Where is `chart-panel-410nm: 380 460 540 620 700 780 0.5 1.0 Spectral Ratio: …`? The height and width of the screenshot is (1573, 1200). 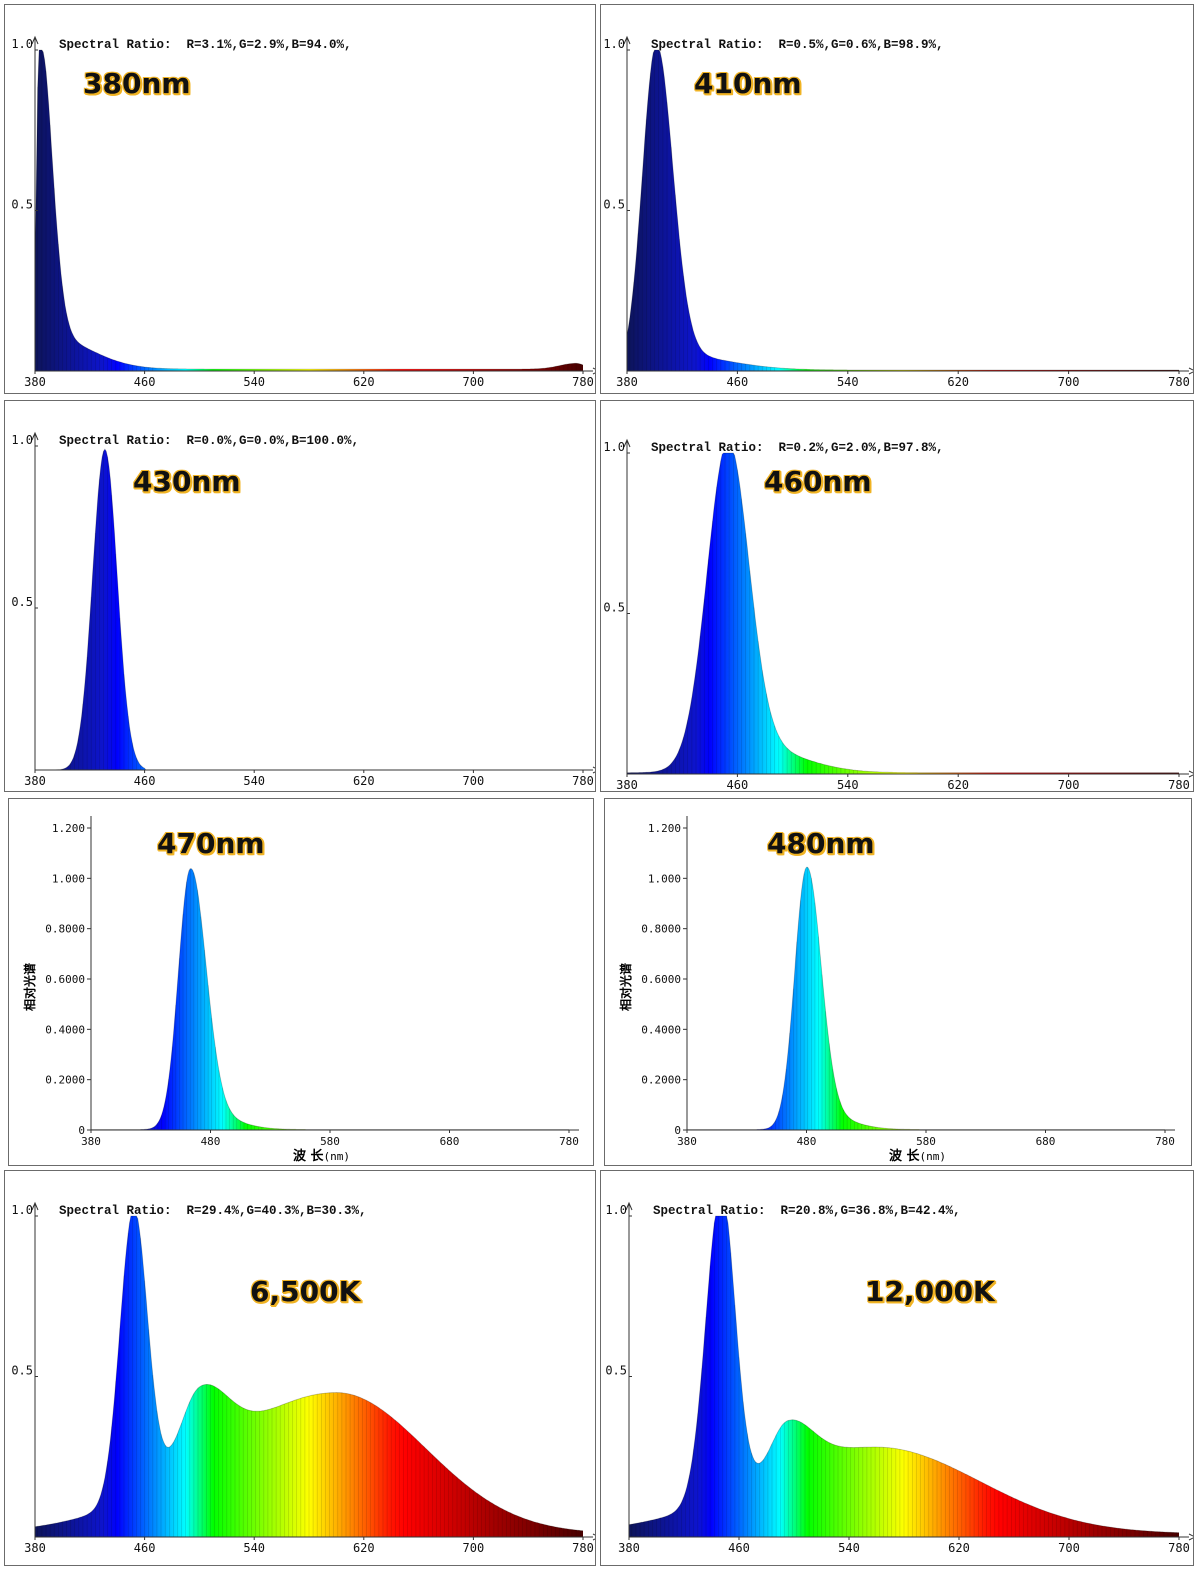
chart-panel-410nm: 380 460 540 620 700 780 0.5 1.0 Spectral Ratio: … is located at coordinates (897, 199).